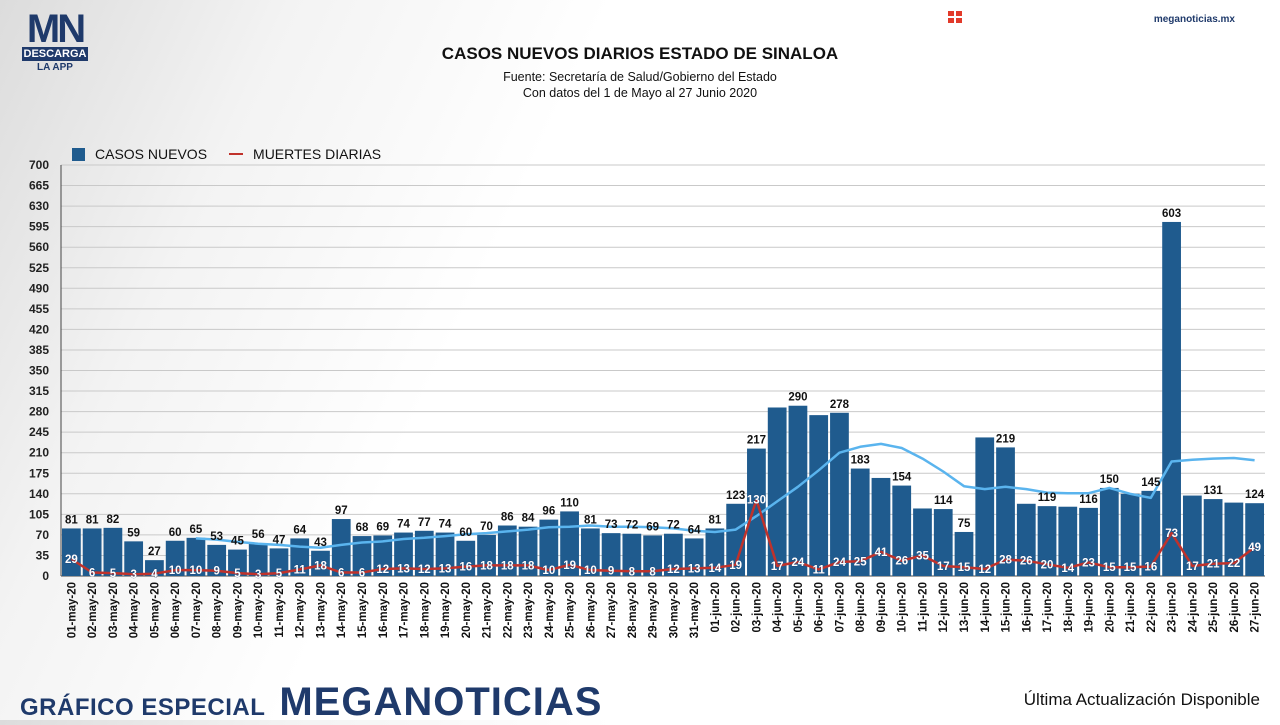 The height and width of the screenshot is (725, 1280). I want to click on bar-value-label: 74, so click(445, 525).